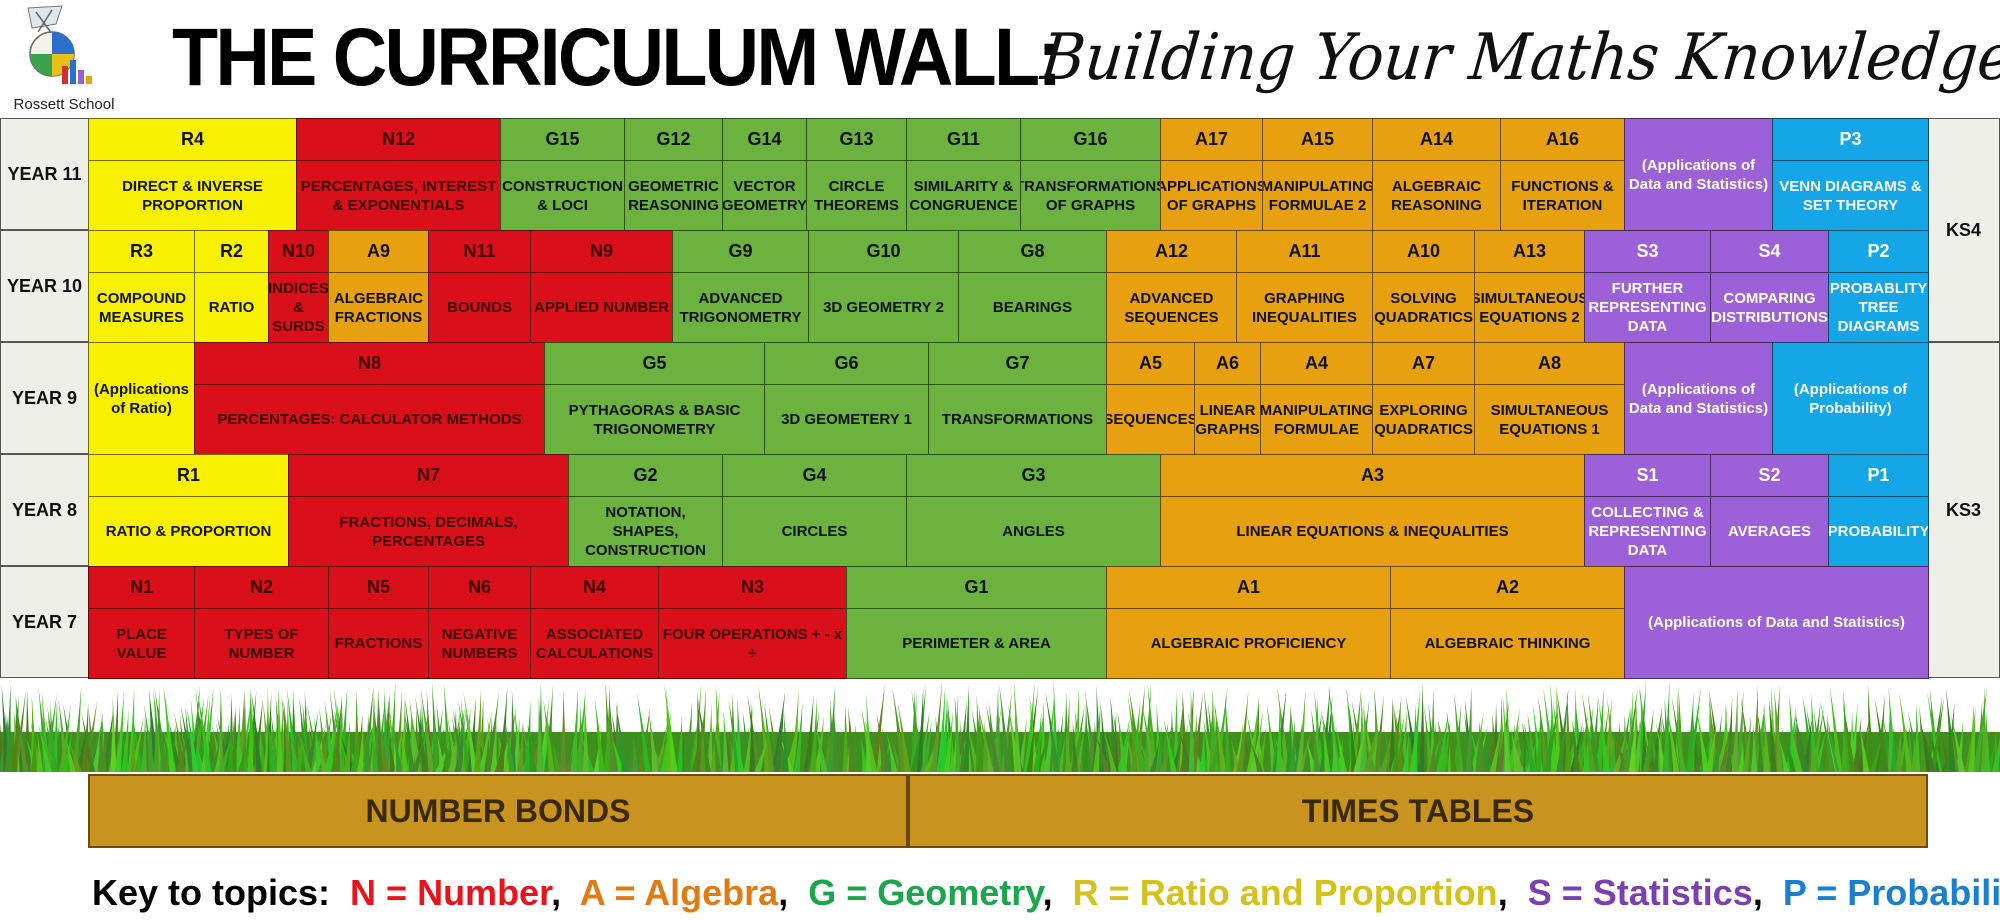  What do you see at coordinates (562, 195) in the screenshot?
I see `topic-g15: CONSTRUCTION & LOCI` at bounding box center [562, 195].